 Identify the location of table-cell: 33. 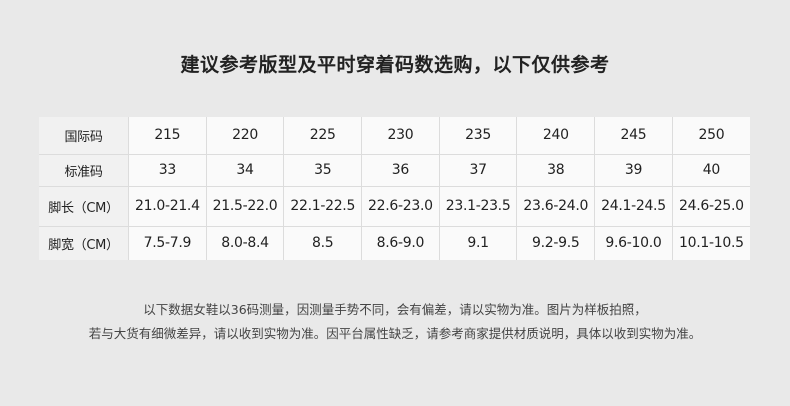
(167, 170).